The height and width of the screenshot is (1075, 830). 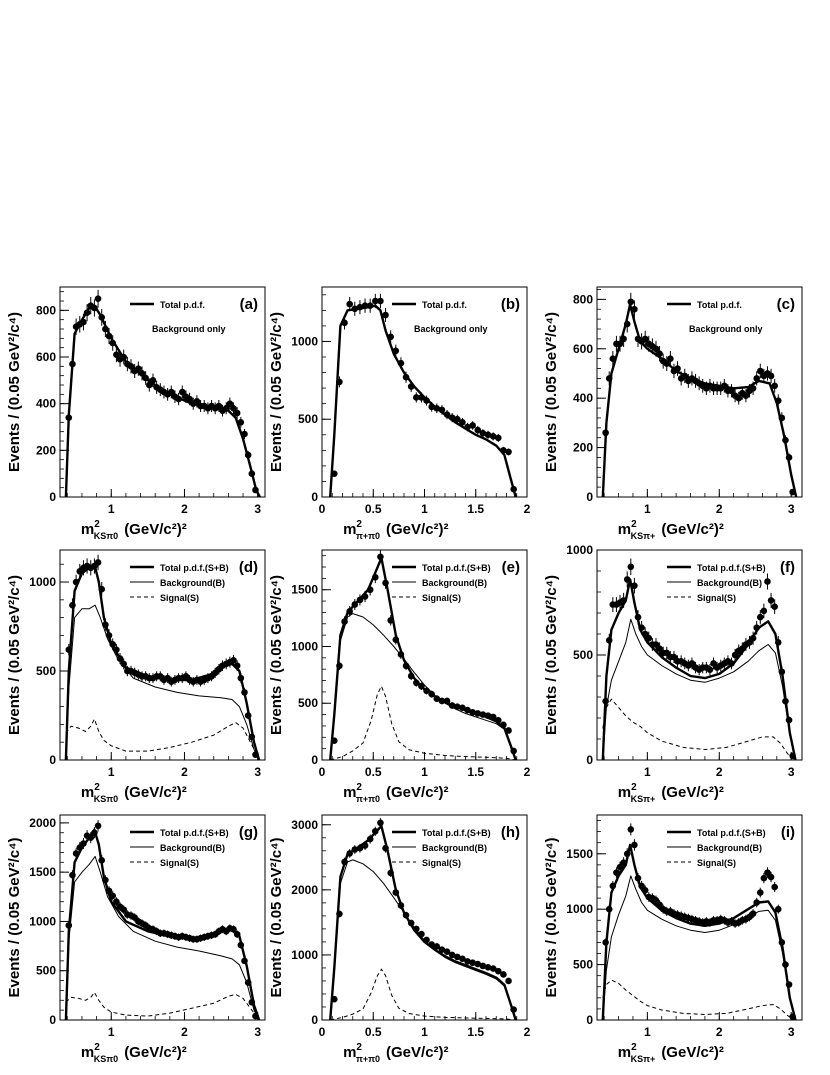 I want to click on y-tick-label: 2000, so click(x=42, y=823).